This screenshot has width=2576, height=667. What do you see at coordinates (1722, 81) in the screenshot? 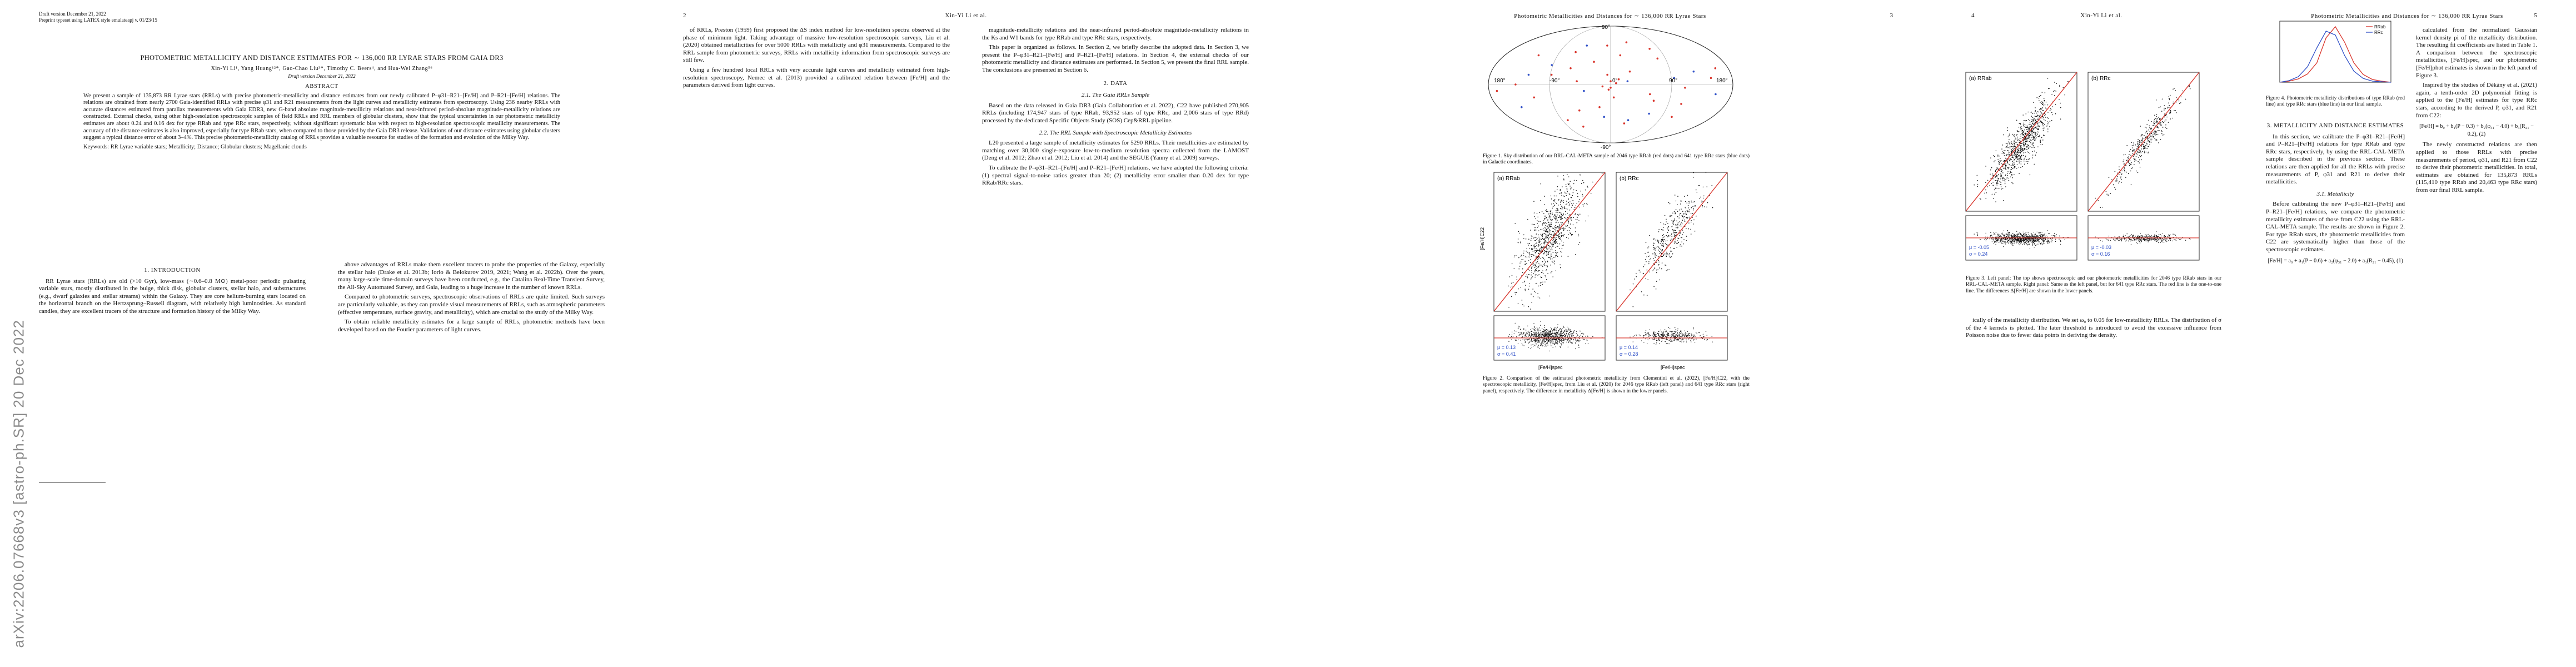
I see `lon-label: 180°` at bounding box center [1722, 81].